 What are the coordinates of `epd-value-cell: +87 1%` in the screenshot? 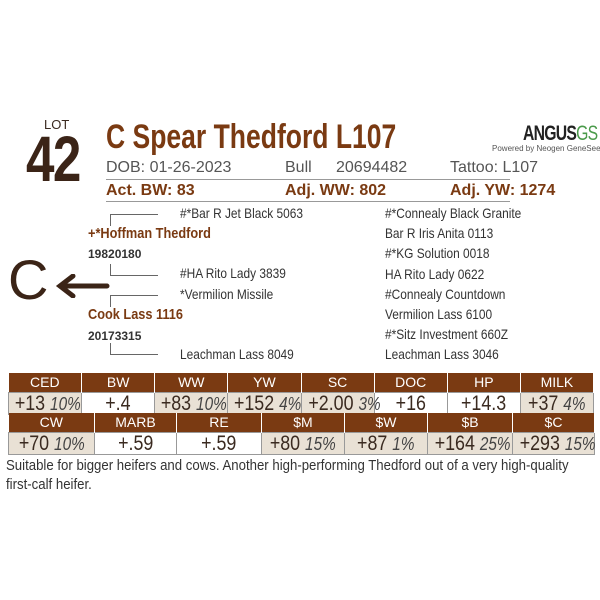 It's located at (386, 443).